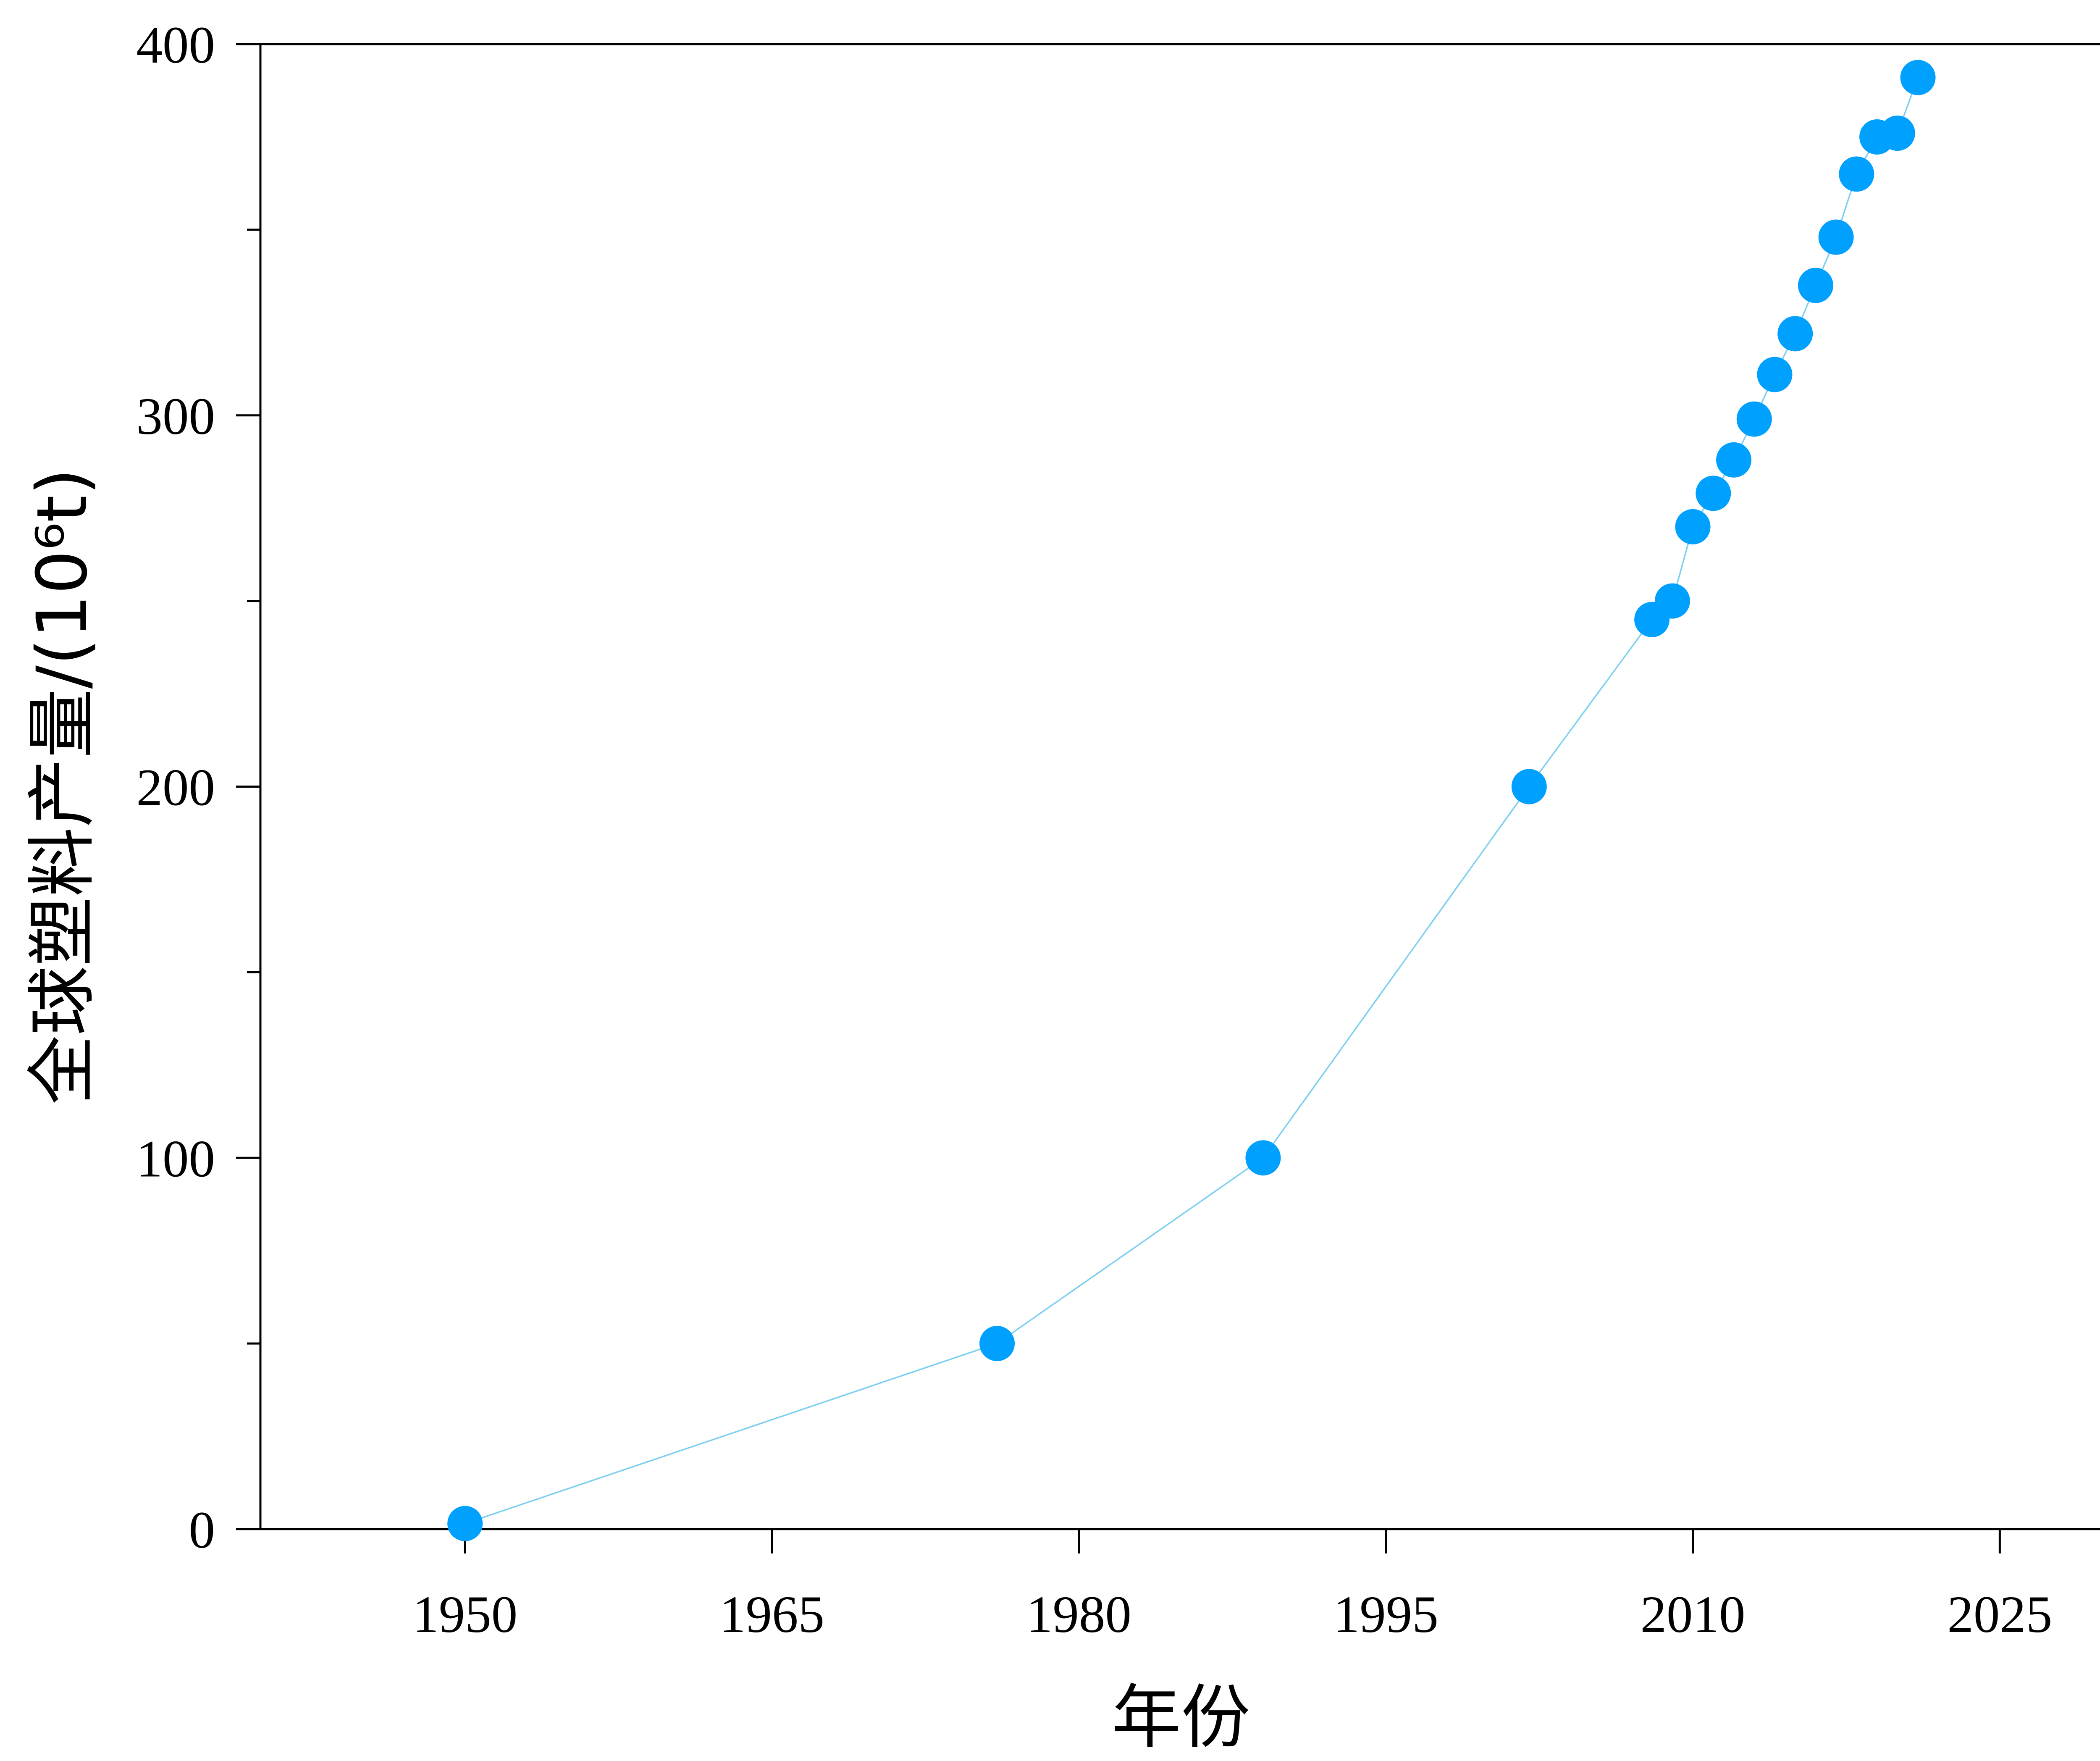 Image resolution: width=2100 pixels, height=1761 pixels. I want to click on x-tick-label: 2025, so click(1999, 1615).